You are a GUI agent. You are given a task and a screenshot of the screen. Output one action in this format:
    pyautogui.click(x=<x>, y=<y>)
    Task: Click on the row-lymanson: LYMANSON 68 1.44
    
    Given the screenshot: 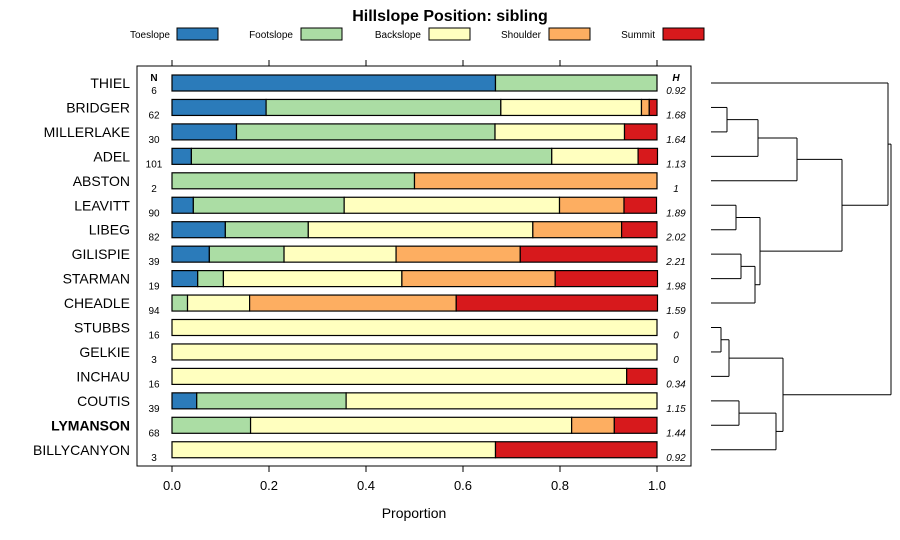 What is the action you would take?
    pyautogui.click(x=368, y=427)
    